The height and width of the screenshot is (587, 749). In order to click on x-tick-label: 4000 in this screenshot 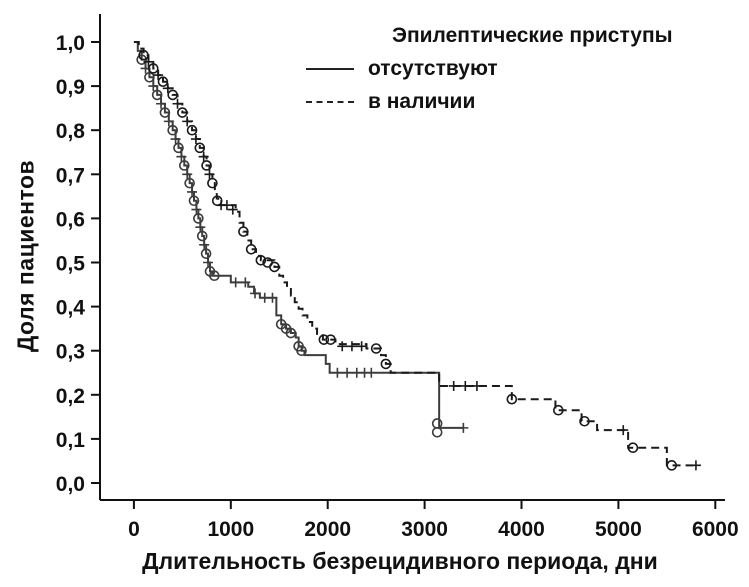, I will do `click(521, 529)`.